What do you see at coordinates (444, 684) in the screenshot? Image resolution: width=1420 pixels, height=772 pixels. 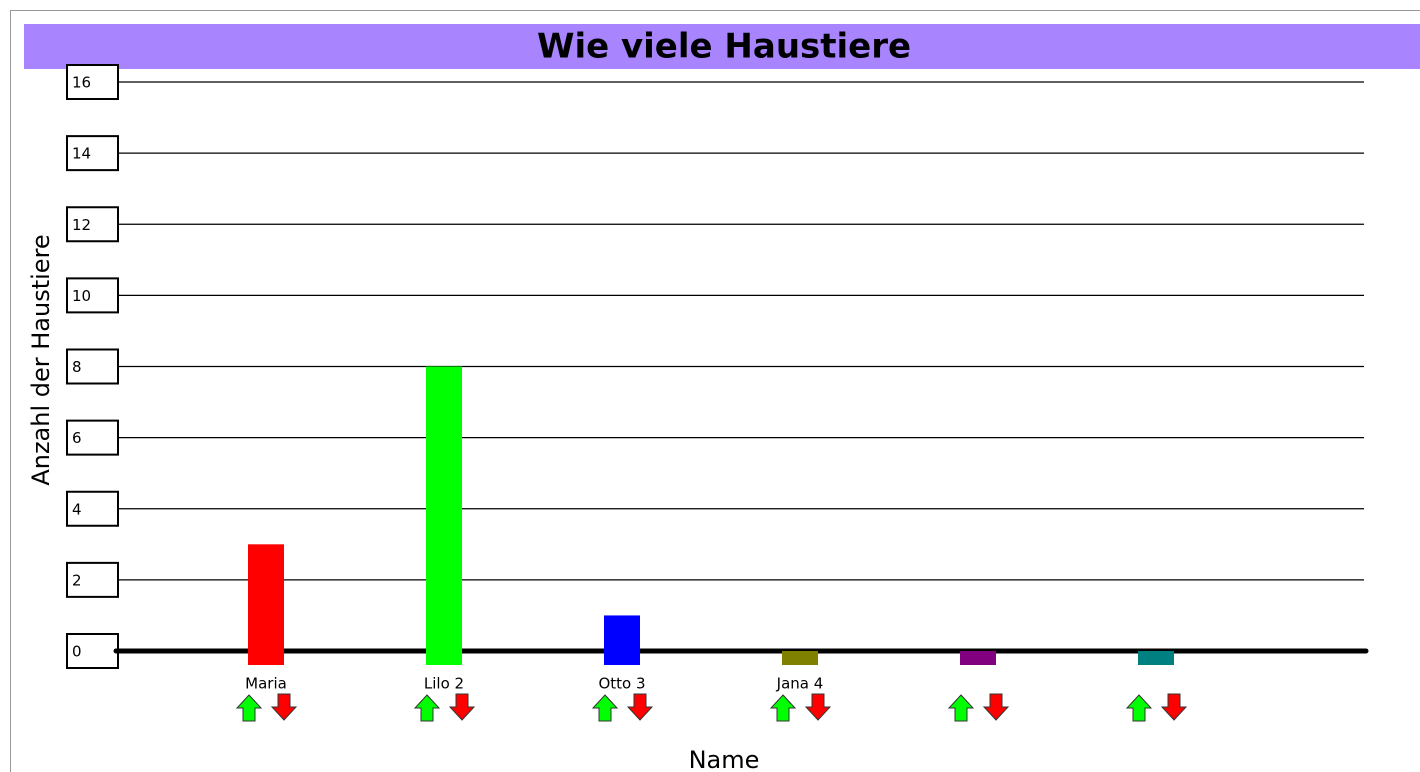 I see `x-tick-label: Lilo 2` at bounding box center [444, 684].